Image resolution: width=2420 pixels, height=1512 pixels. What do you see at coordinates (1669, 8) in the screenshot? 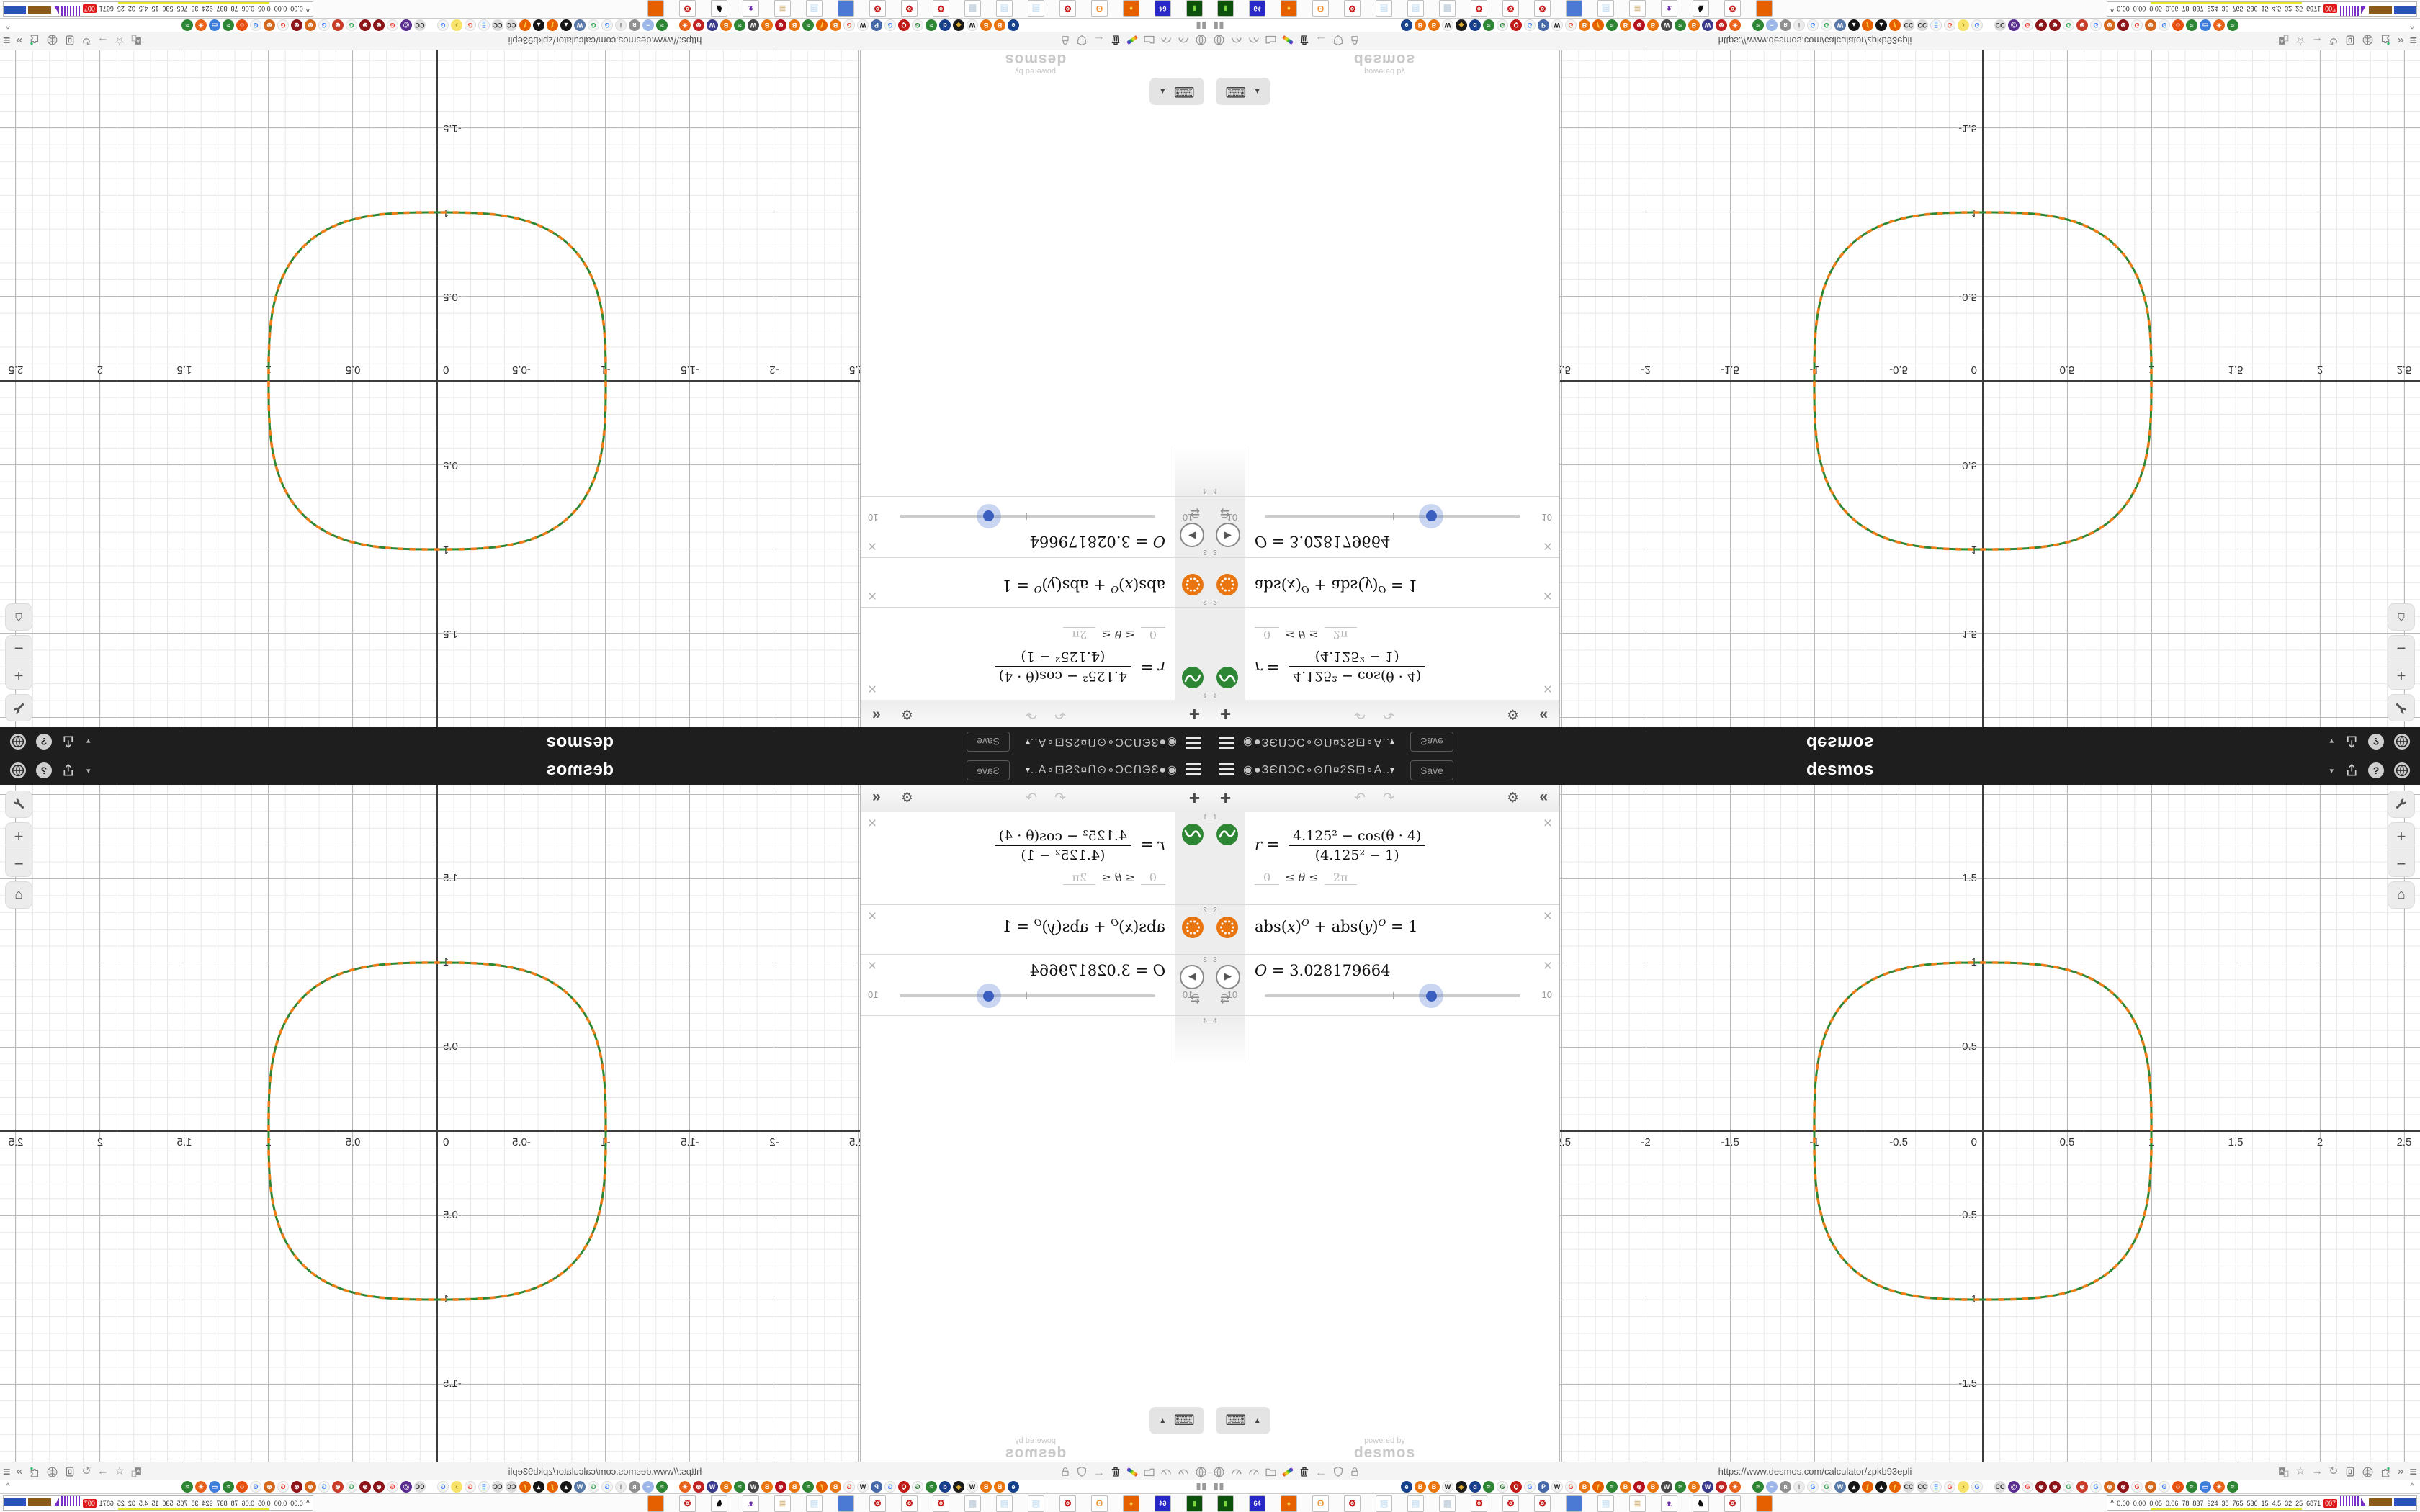
I see `taskbar-app-button: ᴥ` at bounding box center [1669, 8].